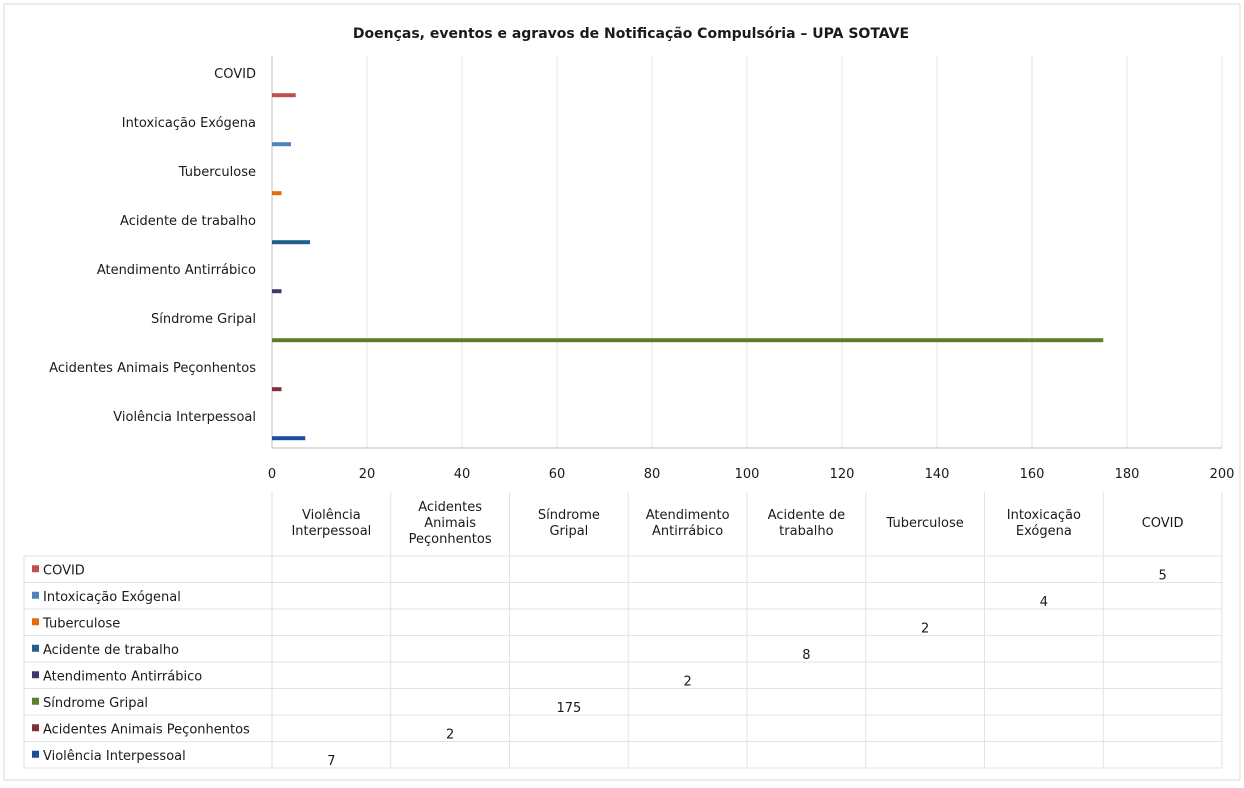  Describe the element at coordinates (1127, 474) in the screenshot. I see `x-tick-label-180: 180` at that location.